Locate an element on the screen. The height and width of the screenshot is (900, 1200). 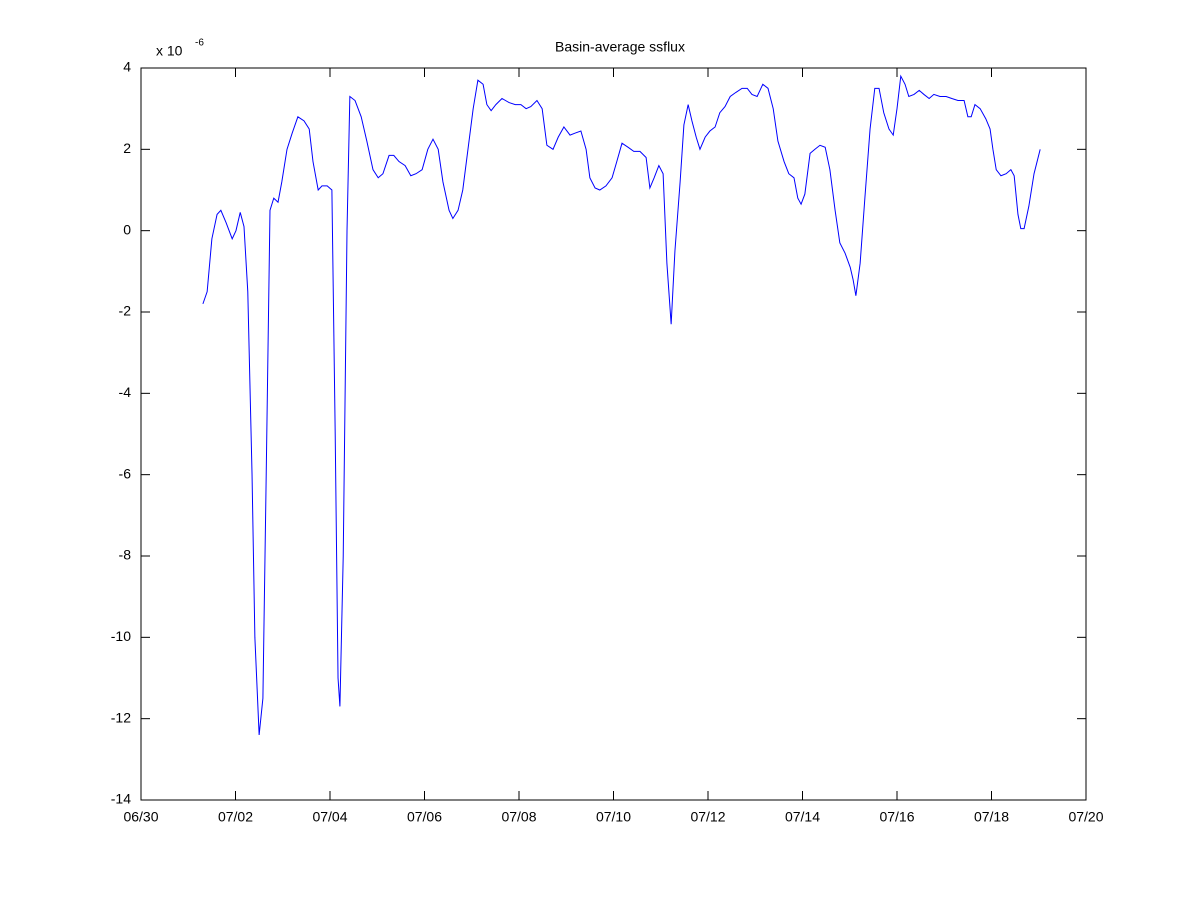
y-tick-label: -14 is located at coordinates (121, 799).